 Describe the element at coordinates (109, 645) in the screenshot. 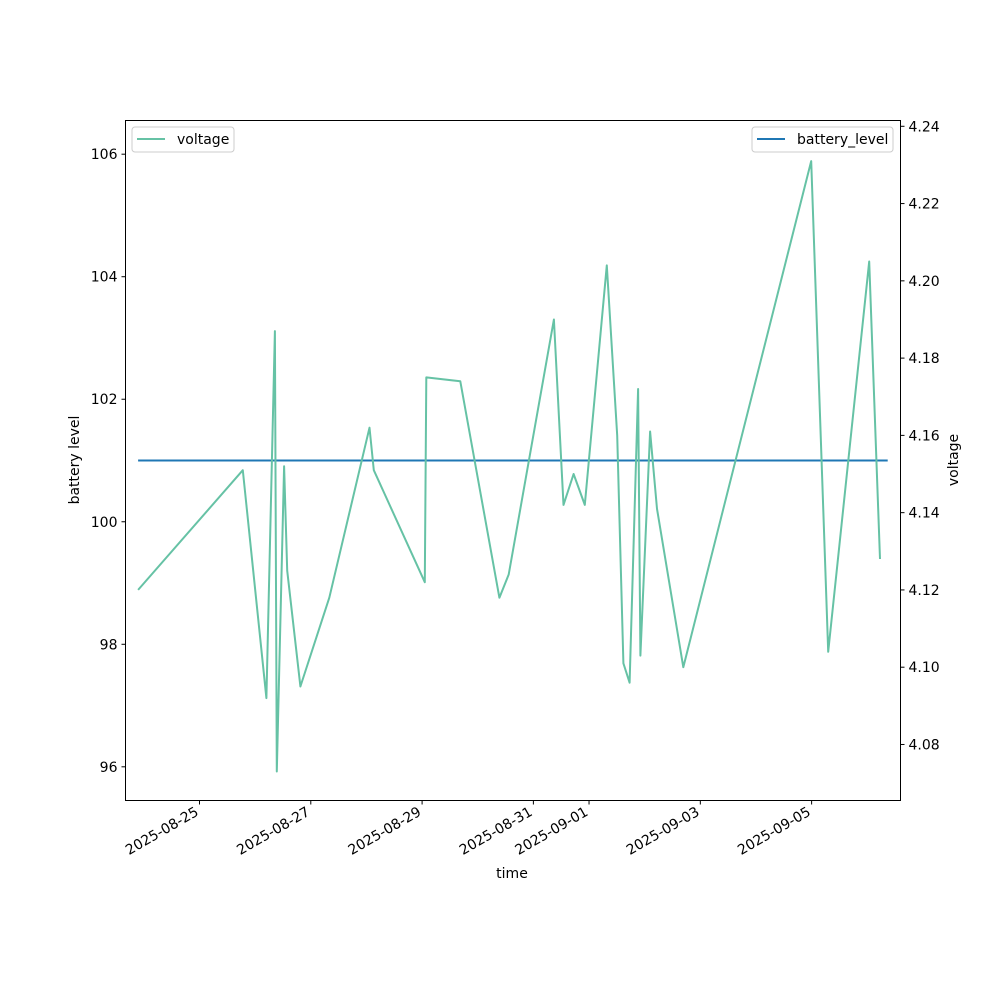

I see `y-left-tick-label: 98` at that location.